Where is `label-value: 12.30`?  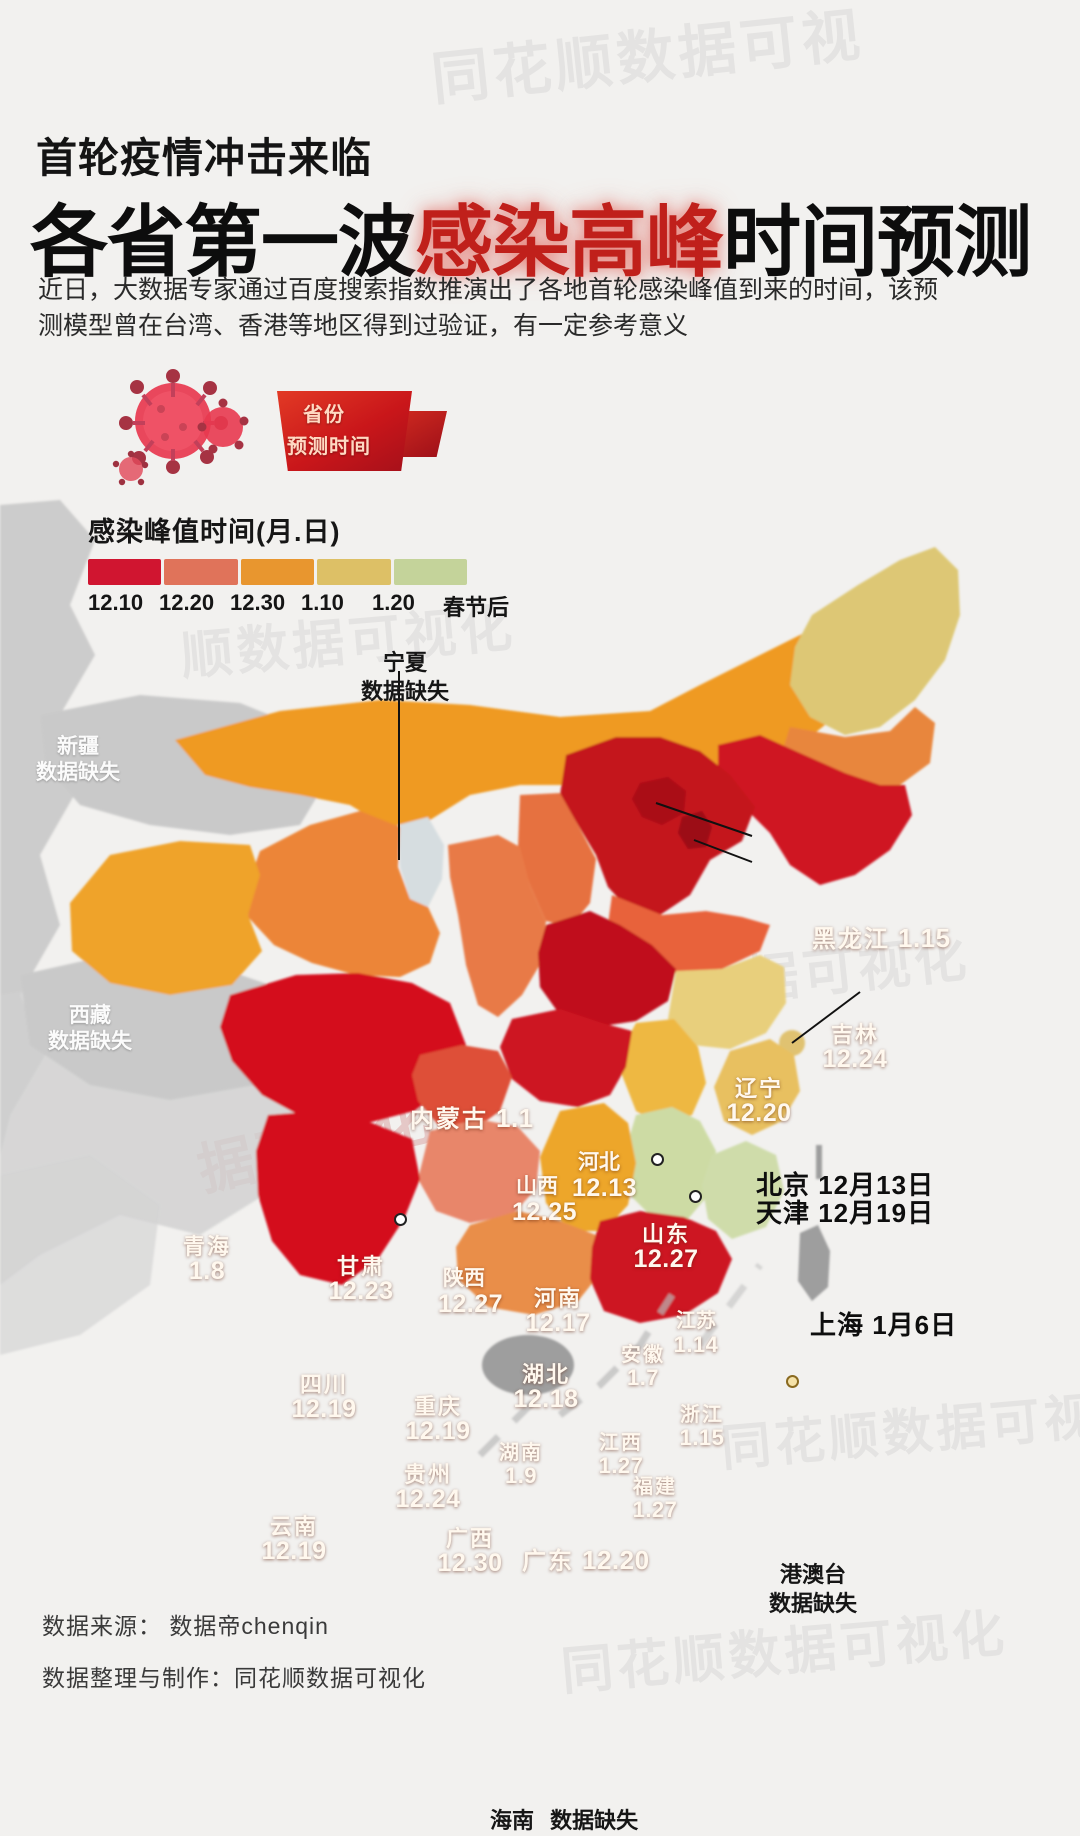
label-value: 12.30 is located at coordinates (470, 1563).